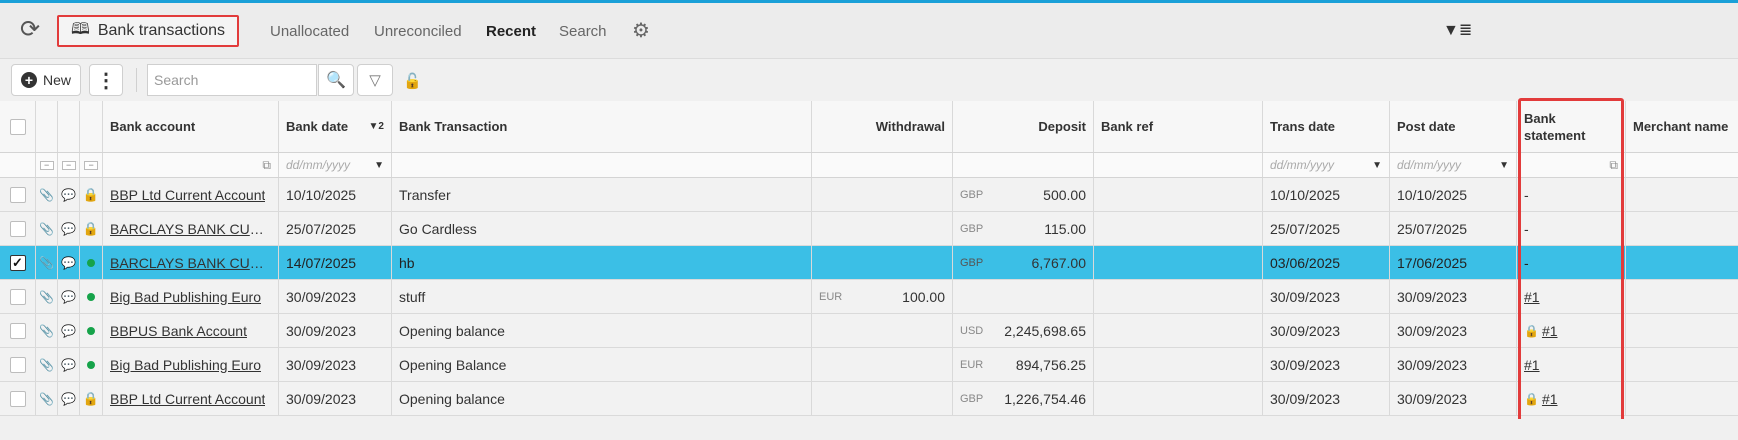 The image size is (1738, 440). I want to click on lock-icon: 🔒, so click(91, 194).